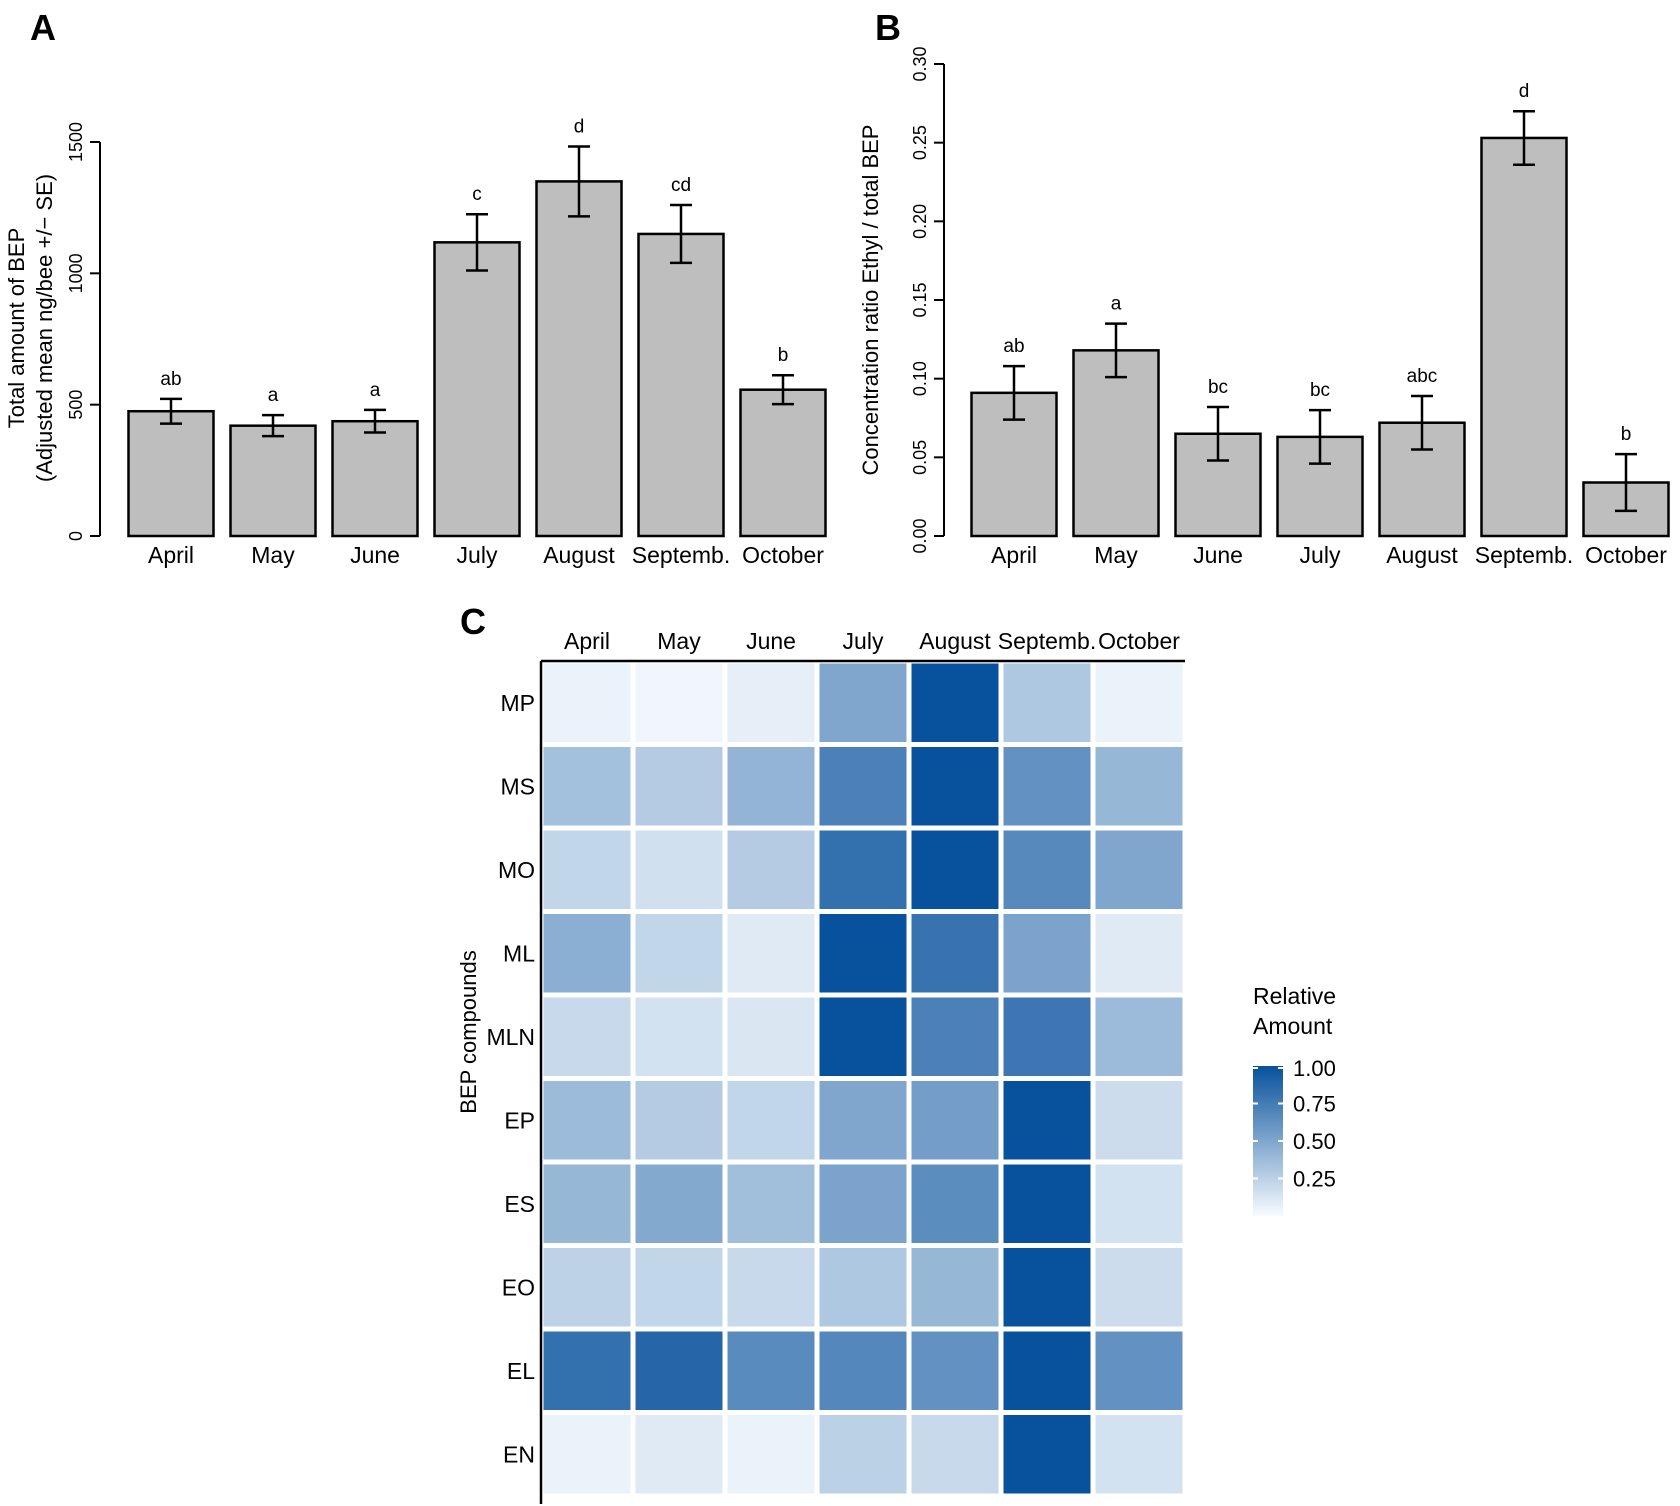  I want to click on legend-tick-label: 0.25, so click(1314, 1179).